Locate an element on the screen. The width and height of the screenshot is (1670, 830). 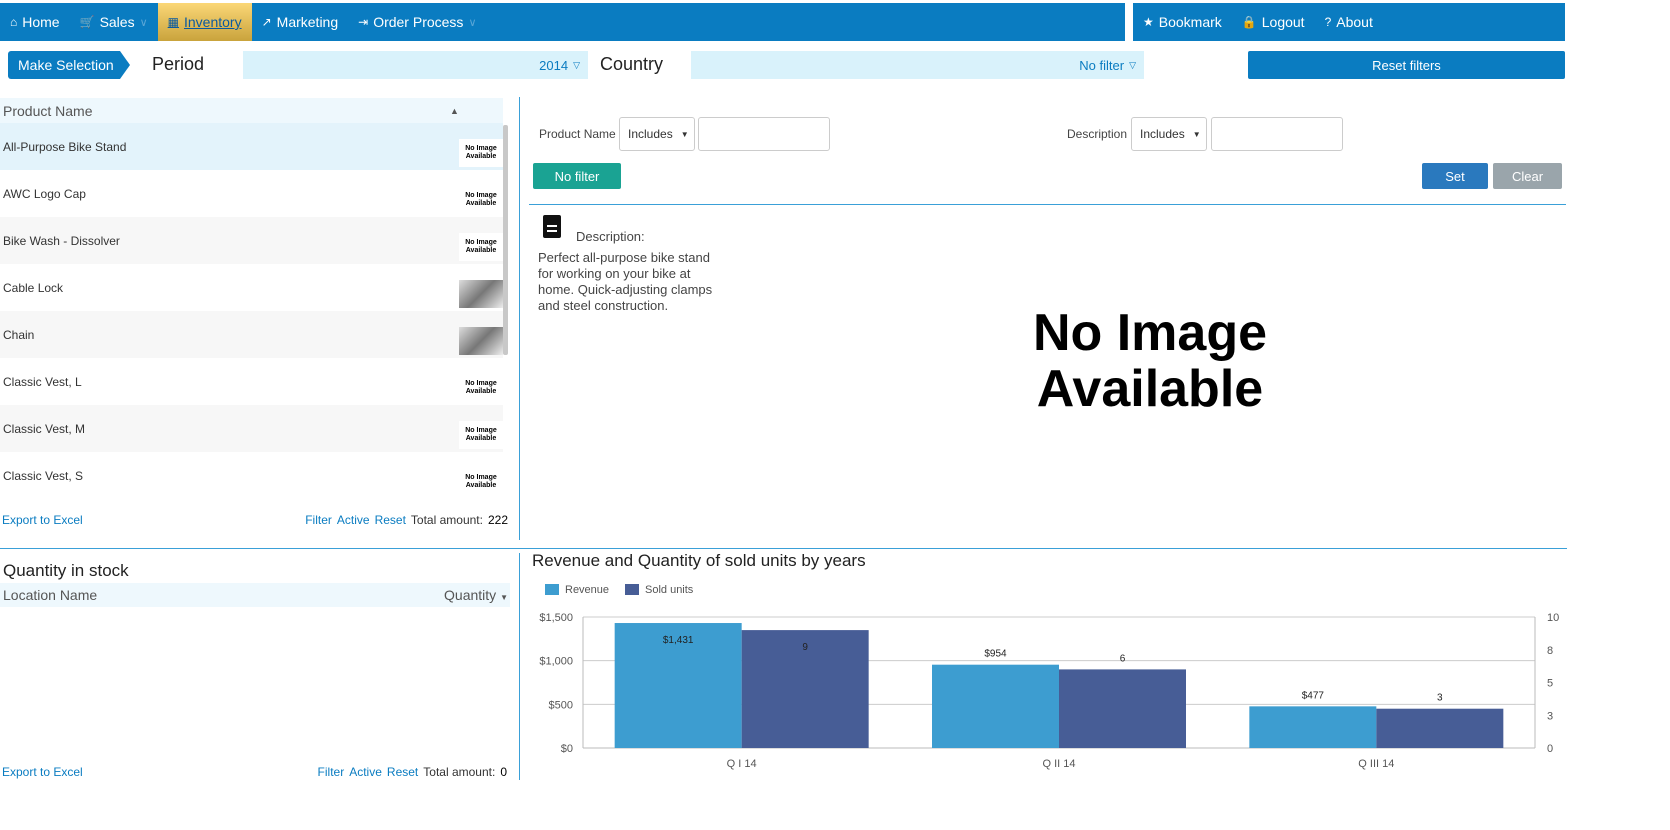
nav-about: ? About is located at coordinates (1349, 22).